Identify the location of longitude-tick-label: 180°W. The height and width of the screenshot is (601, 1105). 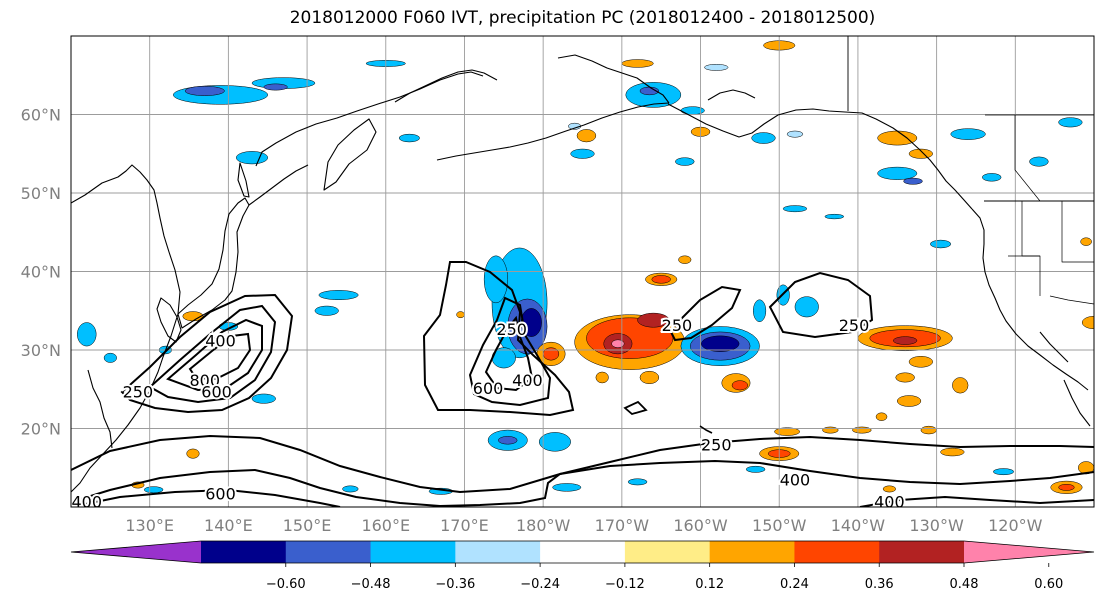
(543, 525).